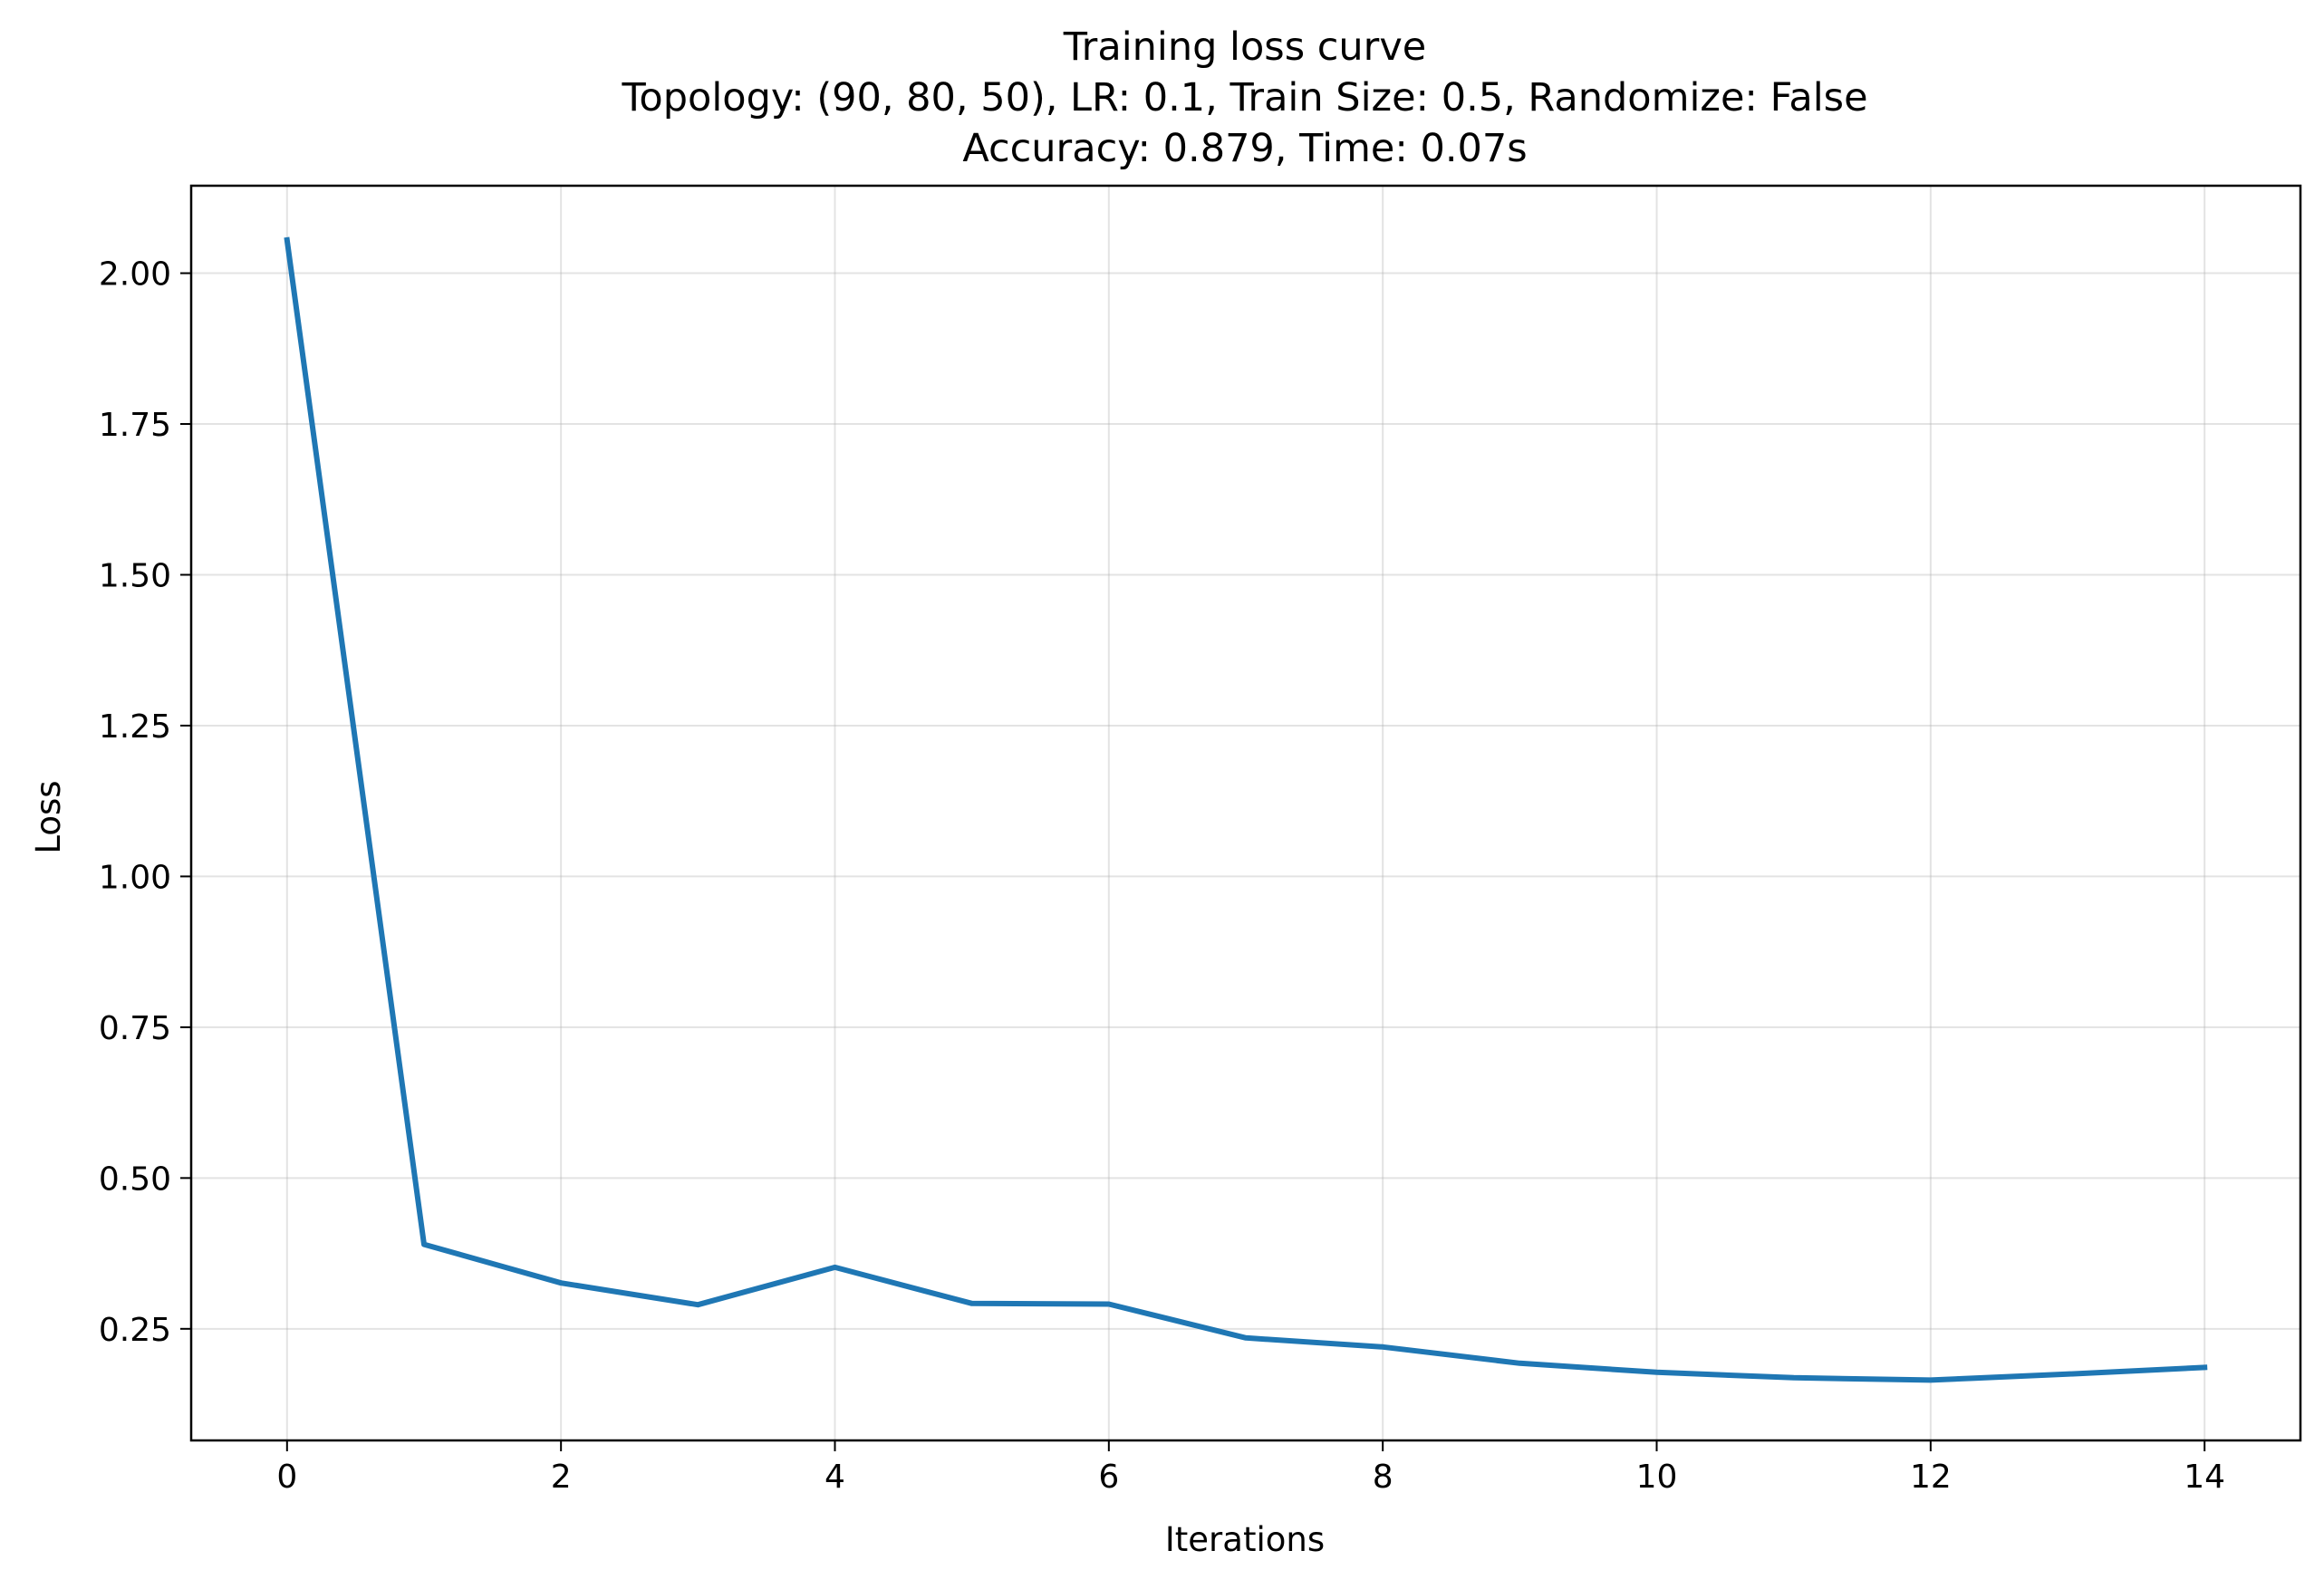  What do you see at coordinates (135, 1028) in the screenshot?
I see `y-tick-label: 0.75` at bounding box center [135, 1028].